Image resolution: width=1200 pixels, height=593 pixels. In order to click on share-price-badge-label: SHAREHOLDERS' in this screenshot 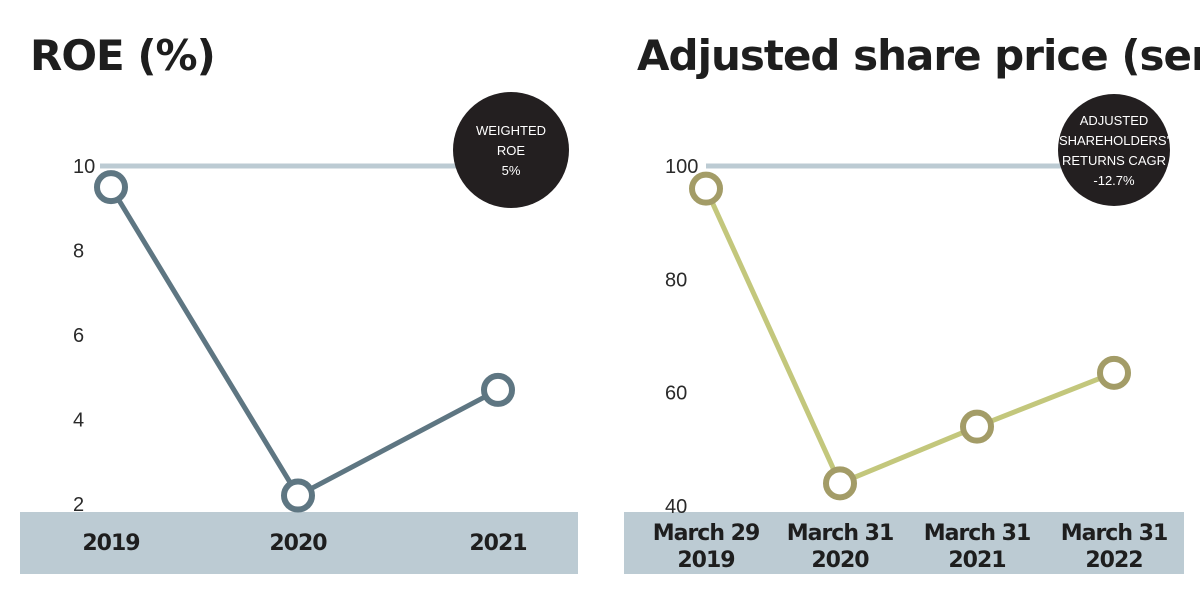, I will do `click(1114, 140)`.